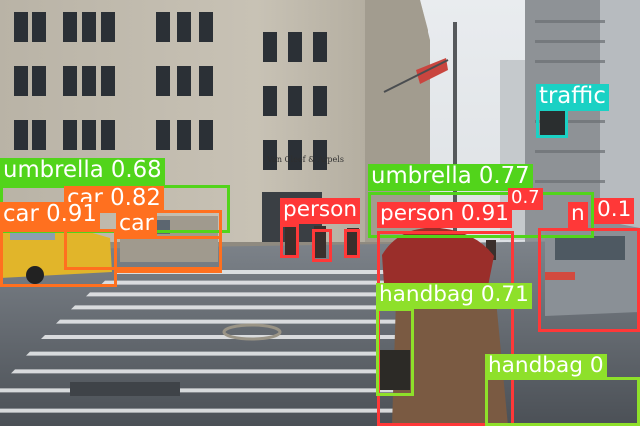 The height and width of the screenshot is (426, 640). What do you see at coordinates (552, 122) in the screenshot?
I see `traffic-light-detection-box` at bounding box center [552, 122].